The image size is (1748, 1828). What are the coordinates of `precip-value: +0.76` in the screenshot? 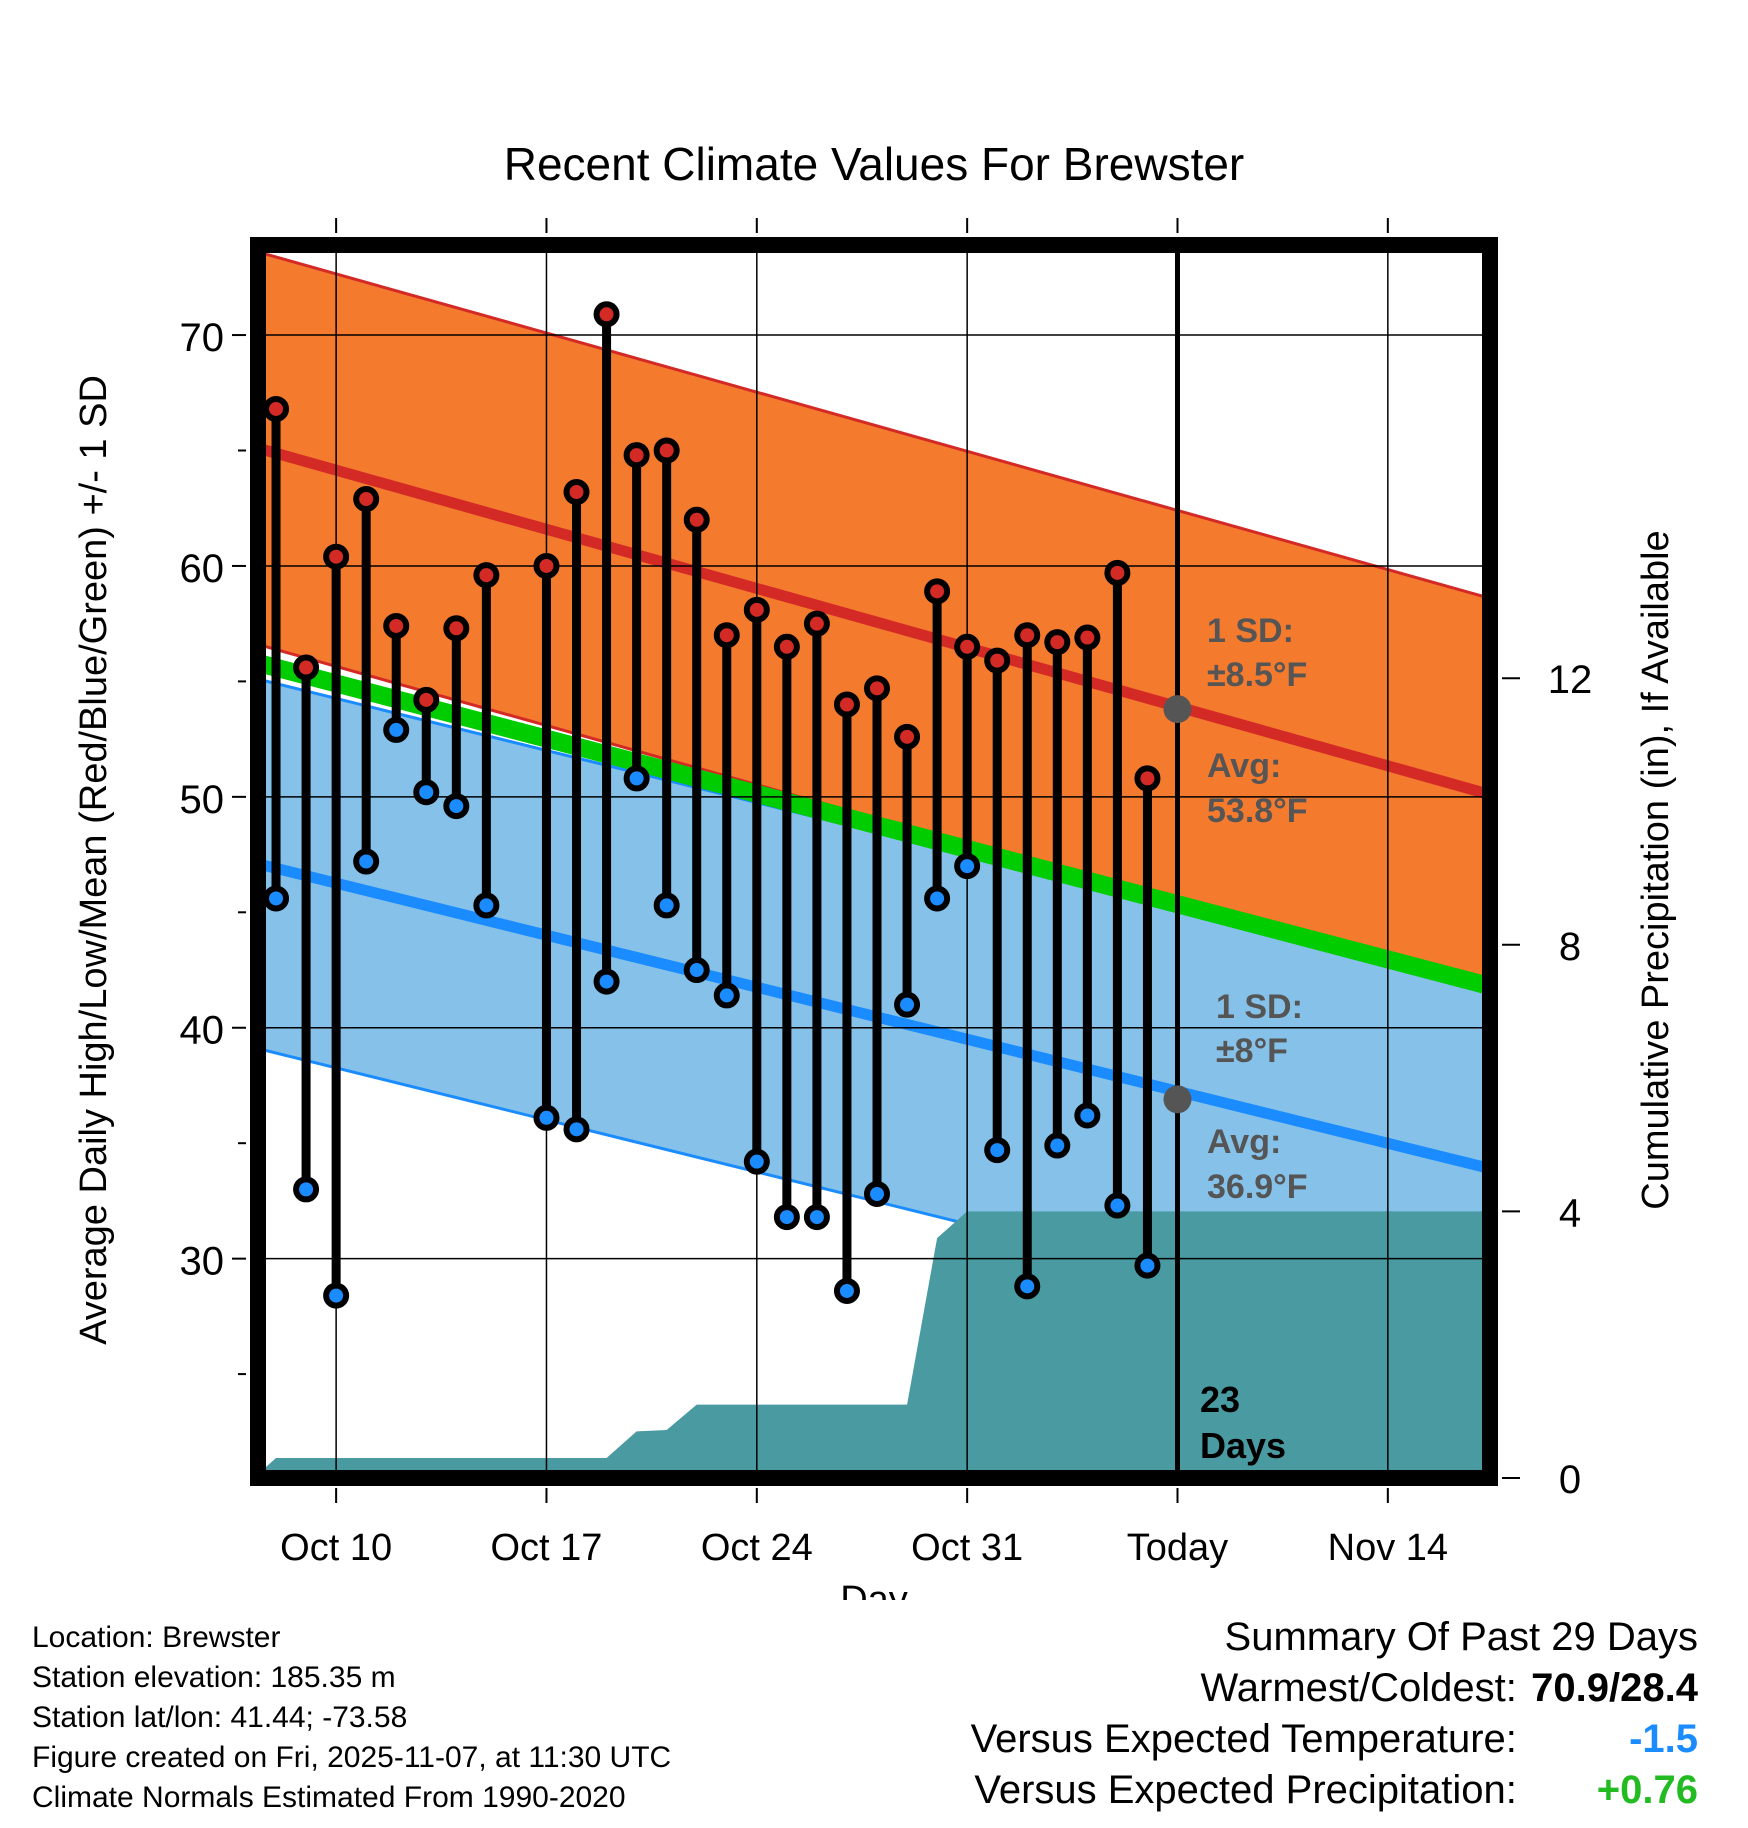 It's located at (1647, 1790).